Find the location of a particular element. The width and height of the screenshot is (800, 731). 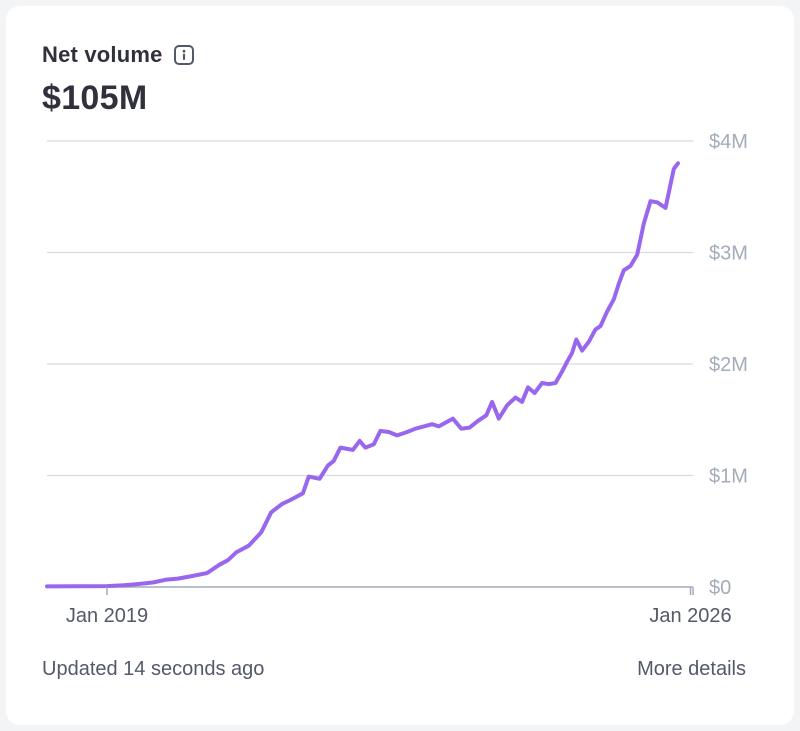

y-tick-label: $4M is located at coordinates (728, 142).